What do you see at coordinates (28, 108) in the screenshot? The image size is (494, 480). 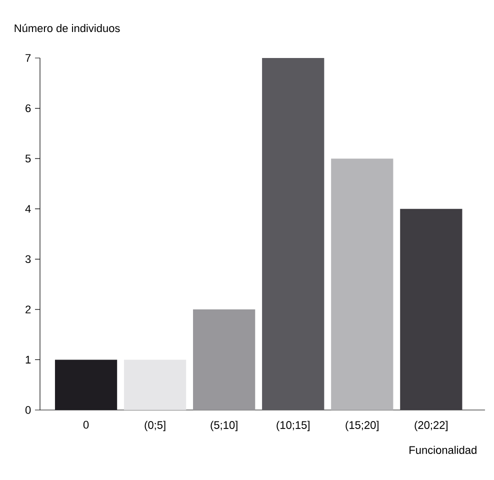 I see `y-tick-label: 6` at bounding box center [28, 108].